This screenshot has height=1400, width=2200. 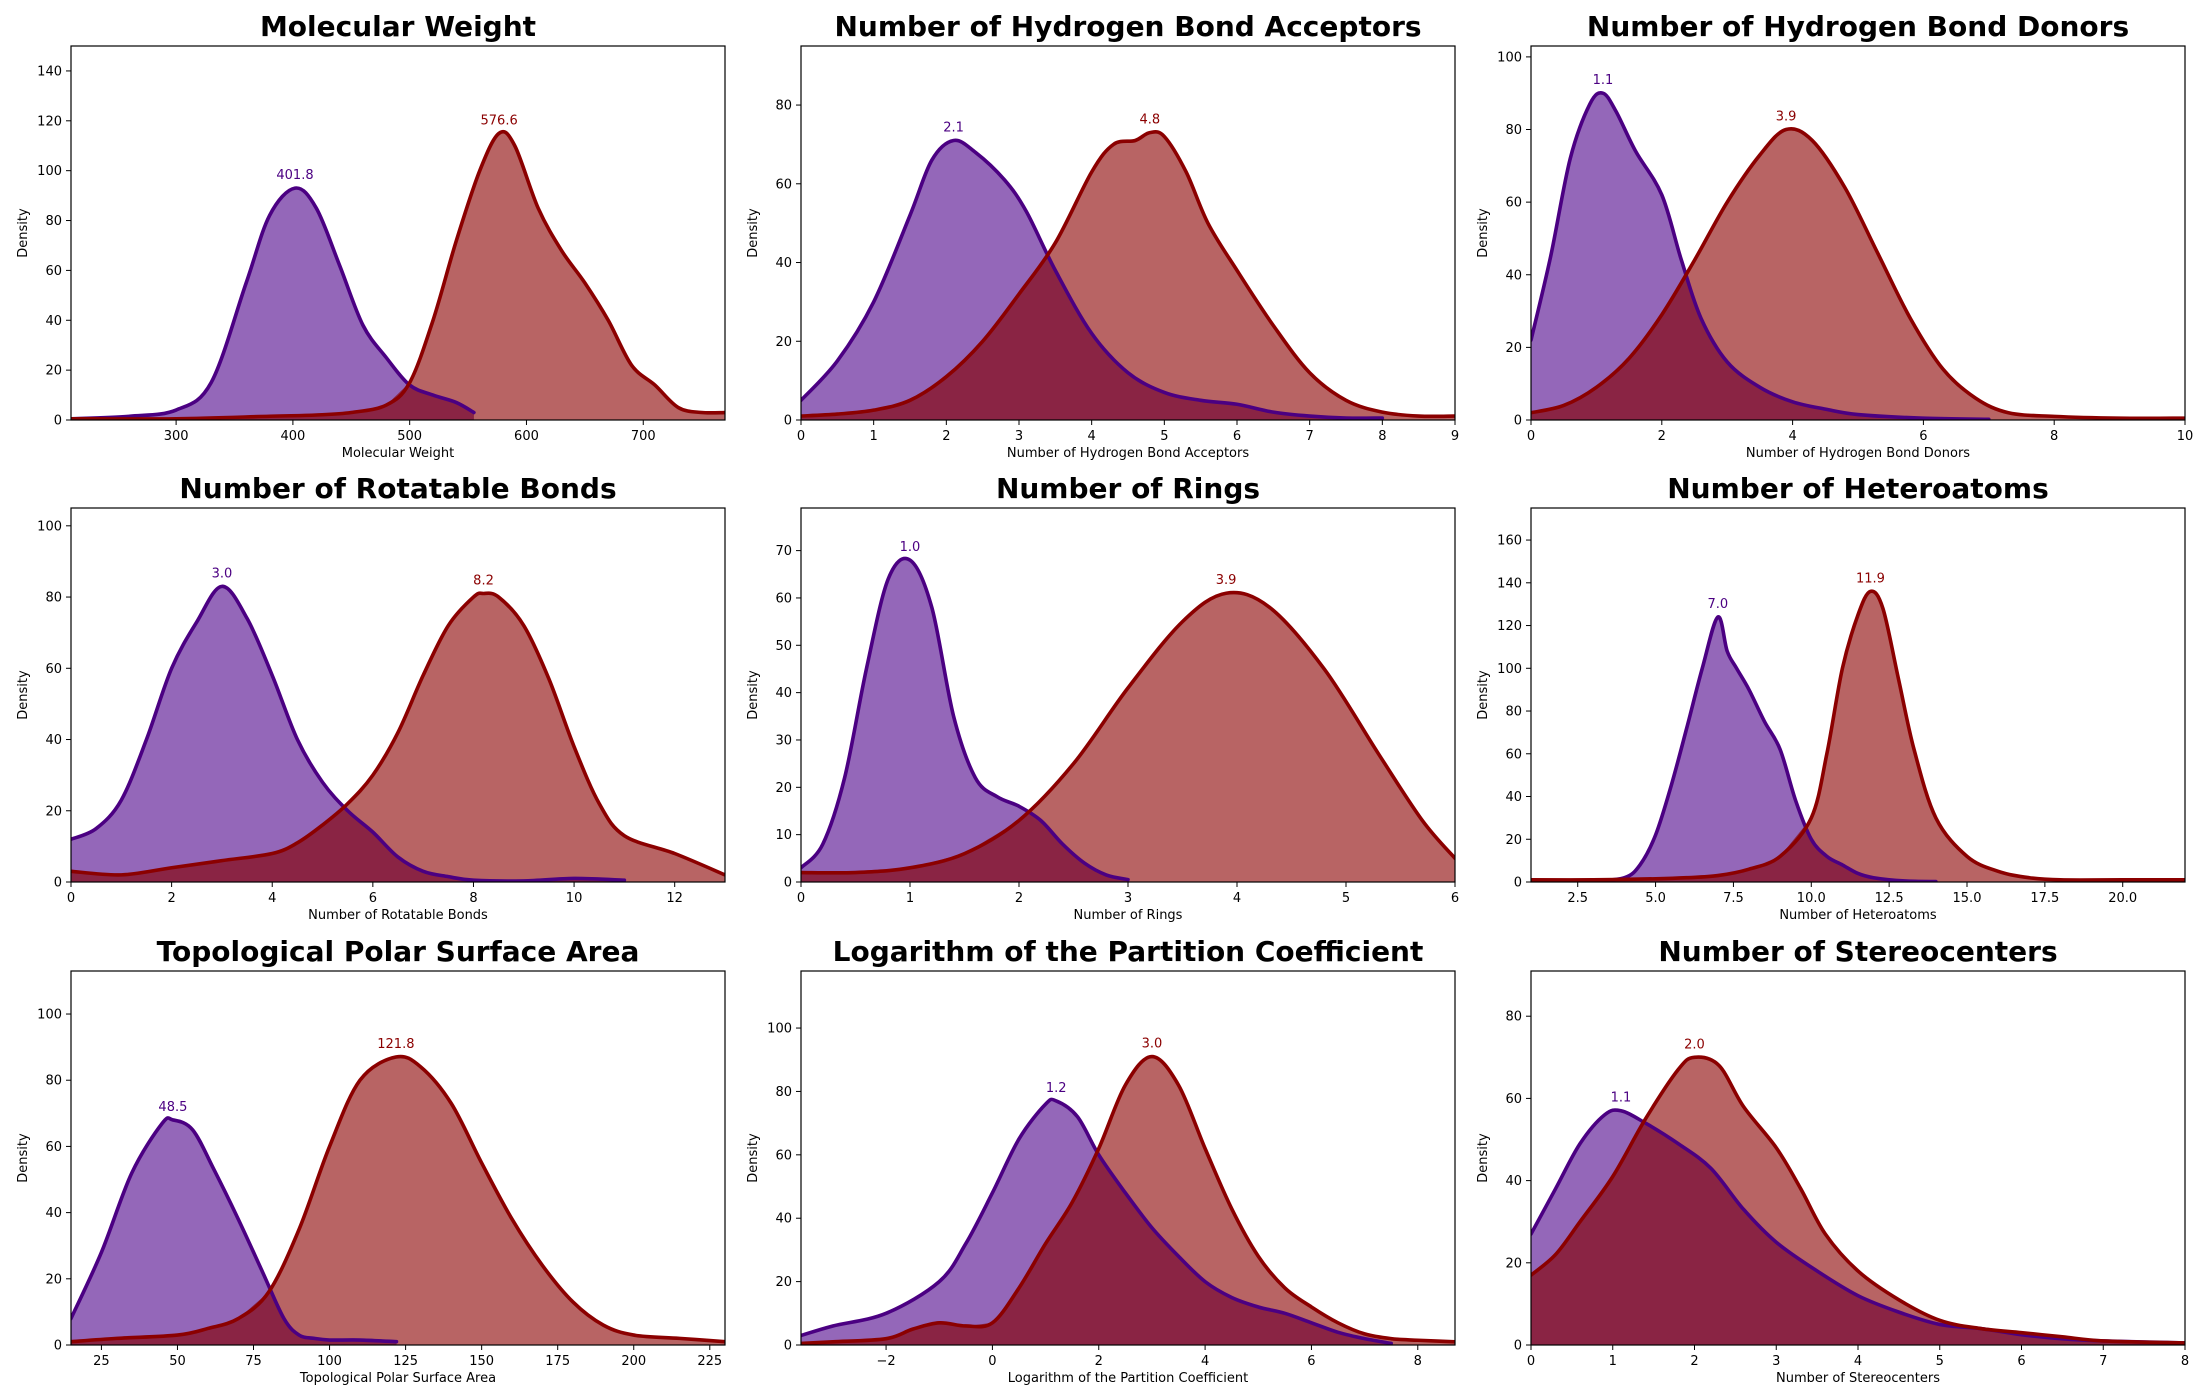 I want to click on x-tick-label: 1, so click(x=910, y=898).